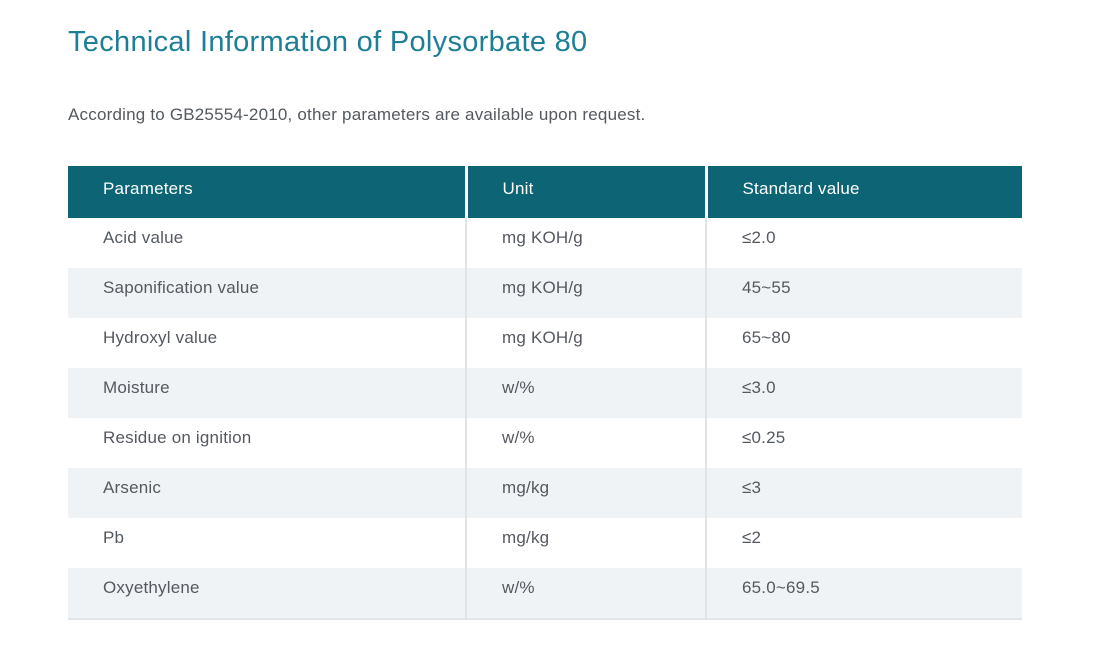 The image size is (1096, 664). What do you see at coordinates (267, 342) in the screenshot?
I see `cell-parameter: Hydroxyl value` at bounding box center [267, 342].